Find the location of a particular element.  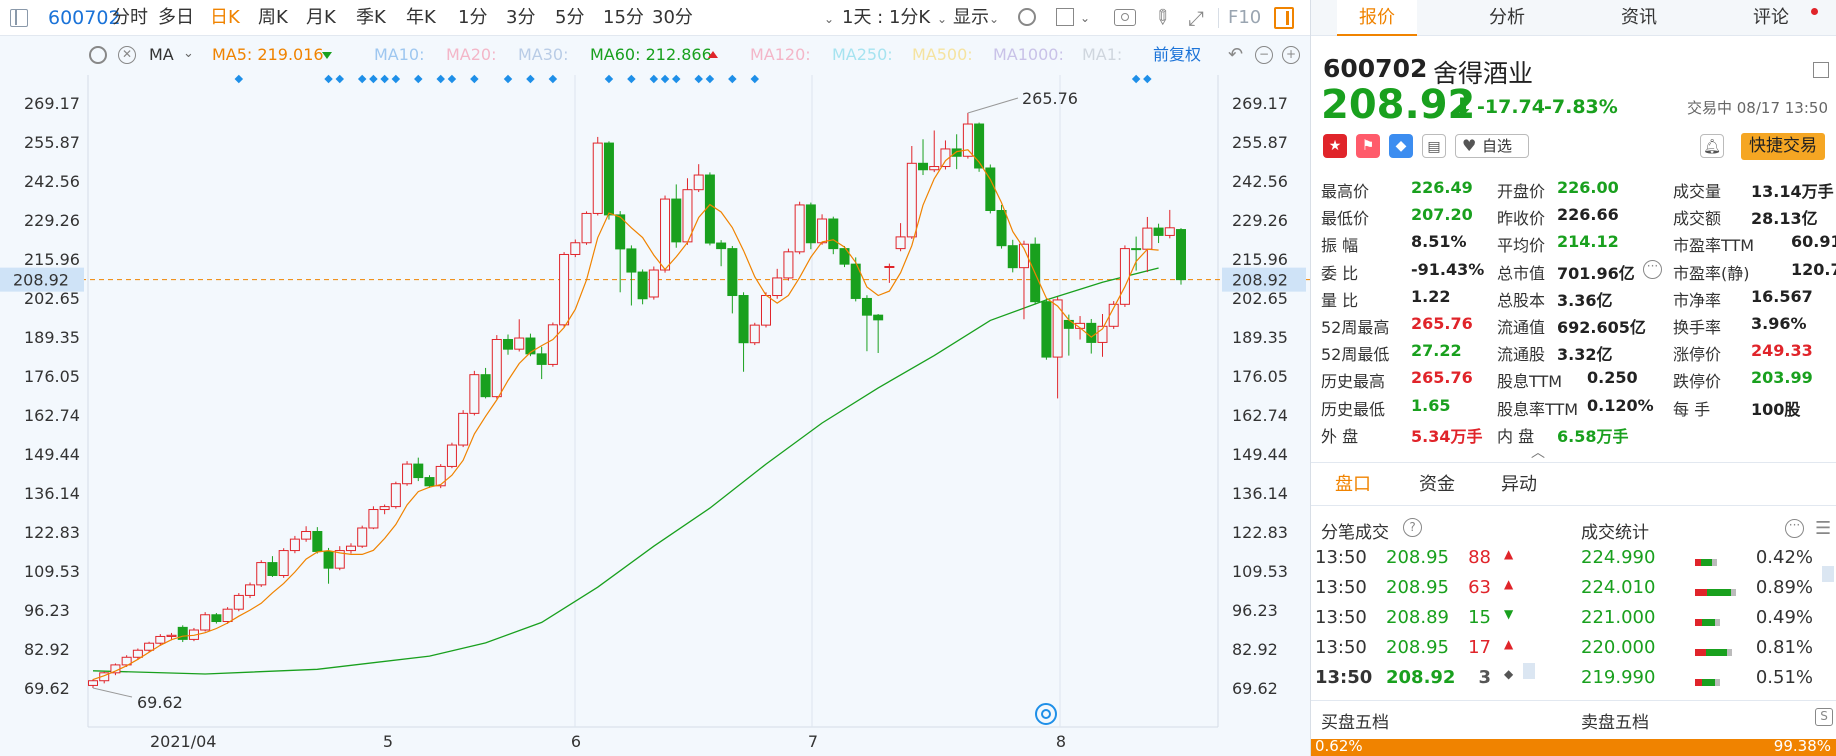

note-icon: ▤ is located at coordinates (1434, 146).